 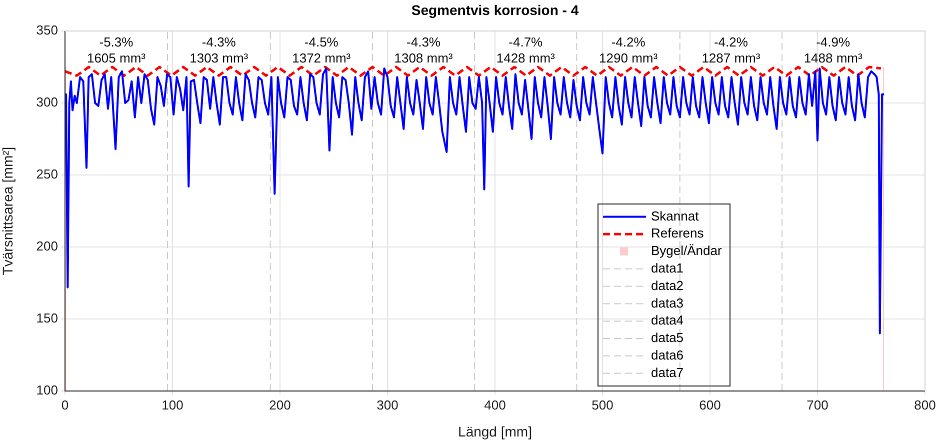 What do you see at coordinates (710, 404) in the screenshot?
I see `x-tick-label: 600` at bounding box center [710, 404].